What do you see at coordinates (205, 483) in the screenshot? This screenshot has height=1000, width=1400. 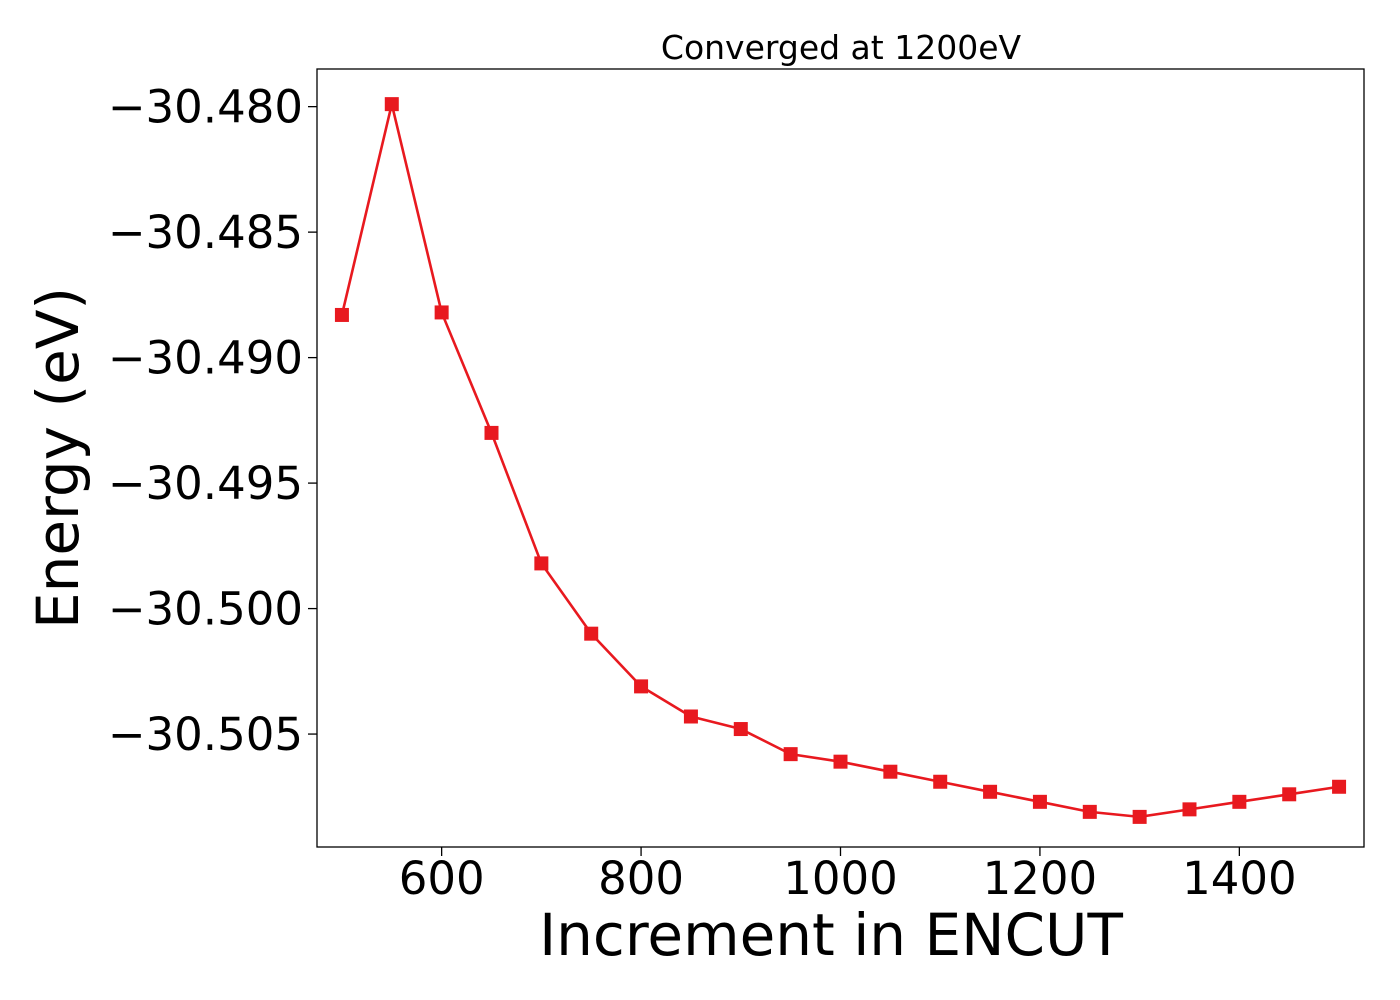 I see `y-tick-label: −30.495` at bounding box center [205, 483].